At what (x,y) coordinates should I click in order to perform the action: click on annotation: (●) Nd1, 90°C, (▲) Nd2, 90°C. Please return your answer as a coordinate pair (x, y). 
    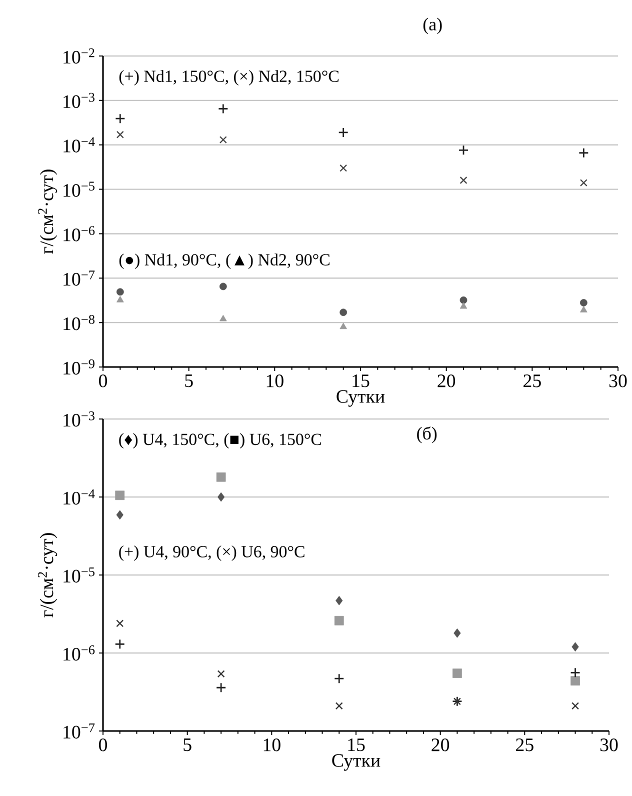
    Looking at the image, I should click on (224, 261).